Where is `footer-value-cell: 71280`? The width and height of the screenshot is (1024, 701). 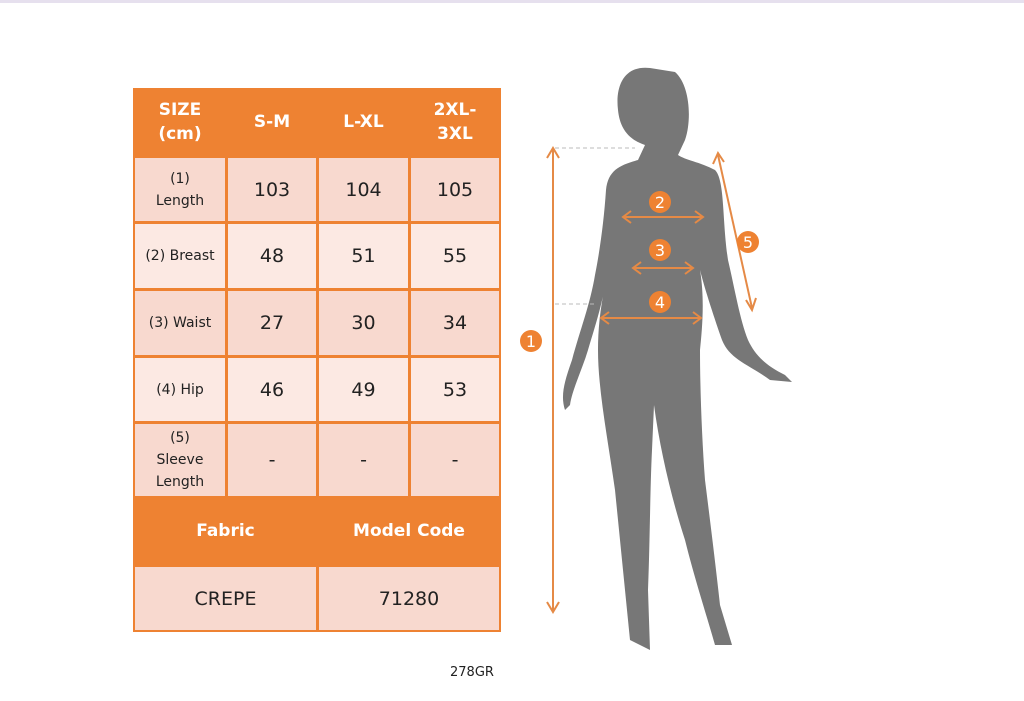 footer-value-cell: 71280 is located at coordinates (409, 598).